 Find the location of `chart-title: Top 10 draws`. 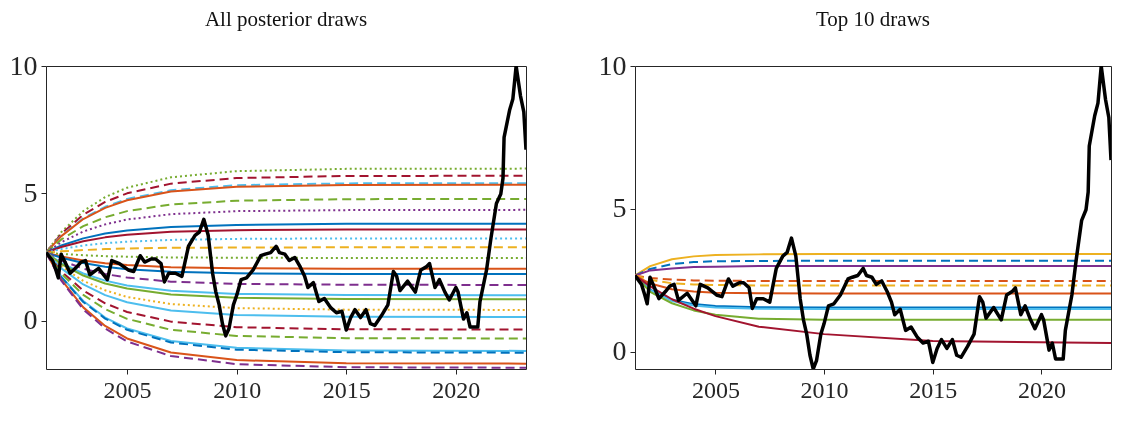

chart-title: Top 10 draws is located at coordinates (873, 19).